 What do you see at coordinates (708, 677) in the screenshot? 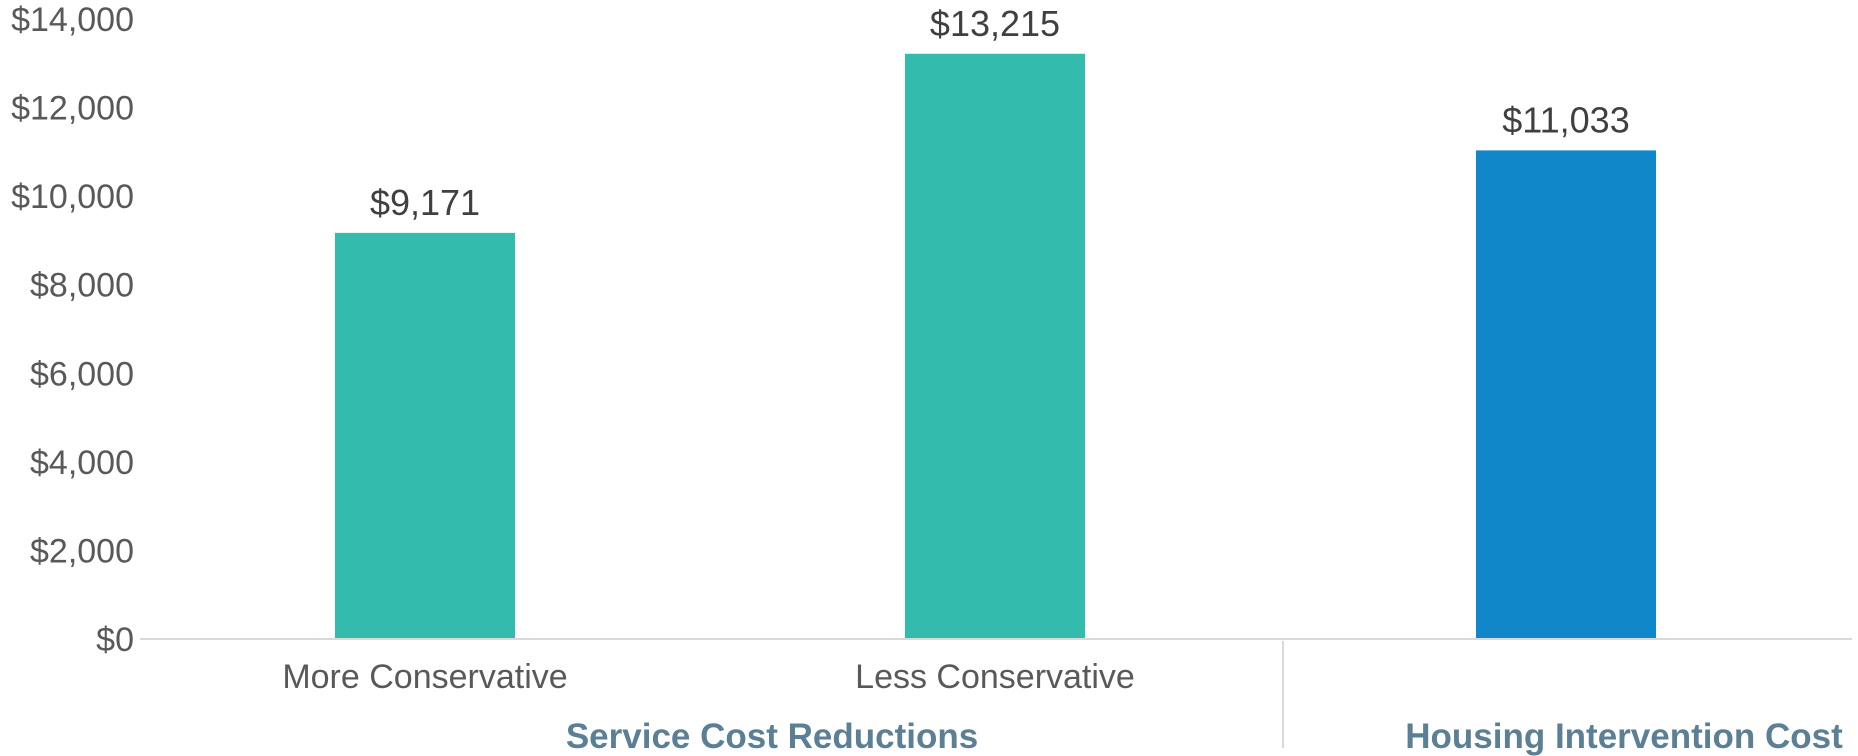
I see `category-labels: More Conservative Less Conservative` at bounding box center [708, 677].